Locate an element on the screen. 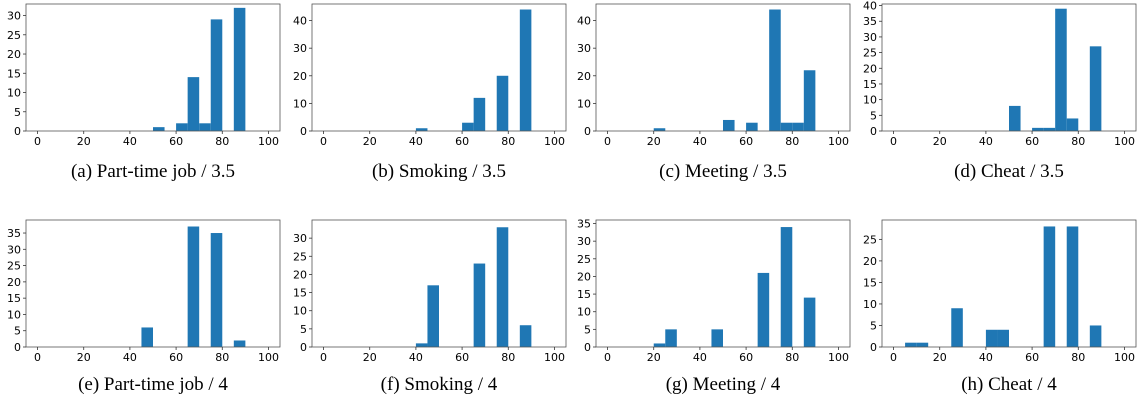  panel-caption: (c) Meeting / 3.5 is located at coordinates (723, 171).